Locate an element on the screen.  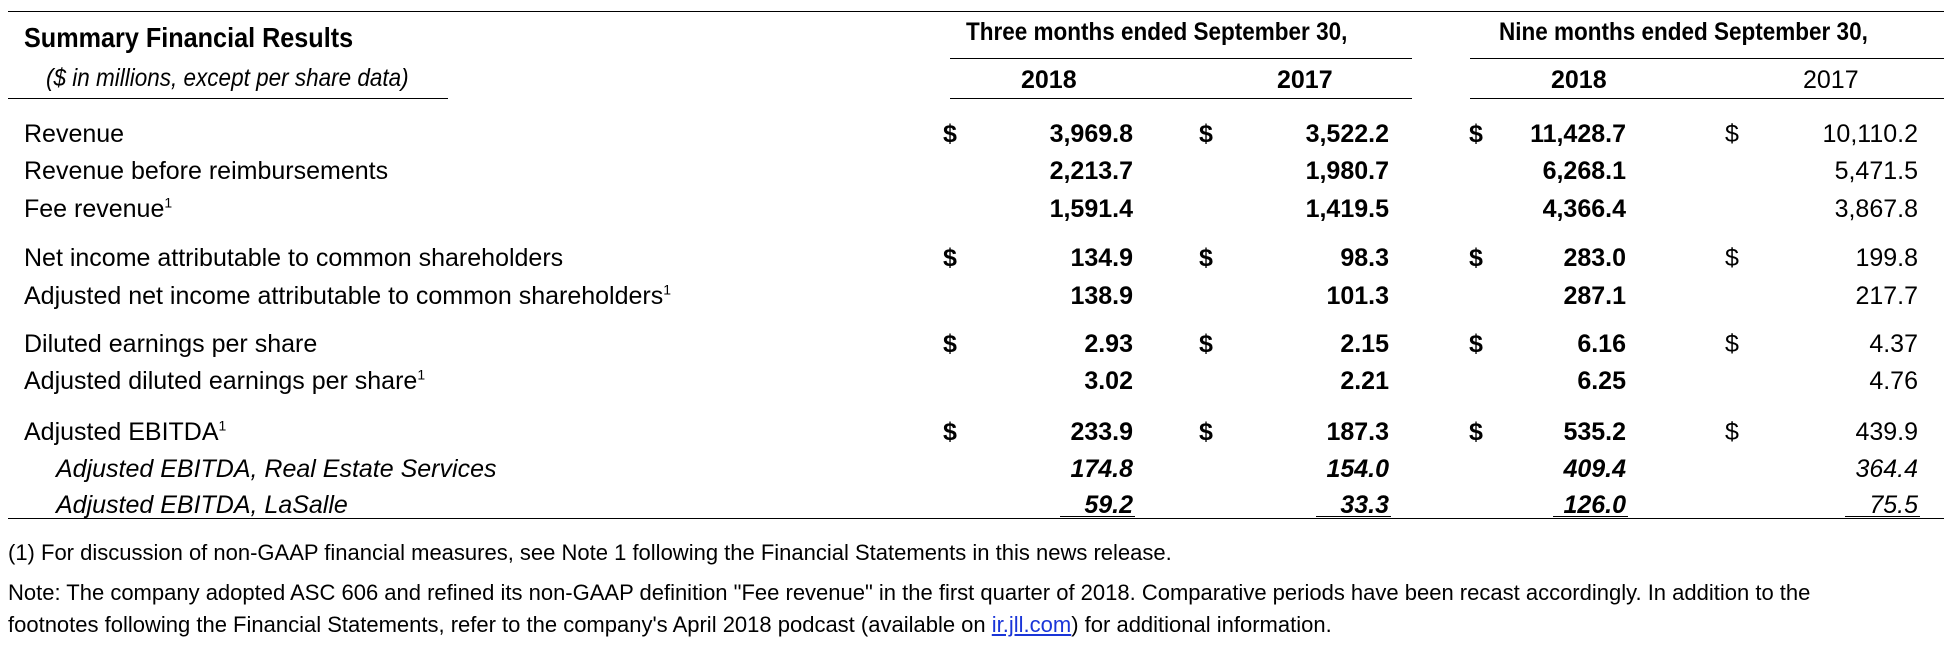
cell-fee-revenue-n2018: 4,366.4 is located at coordinates (1584, 209).